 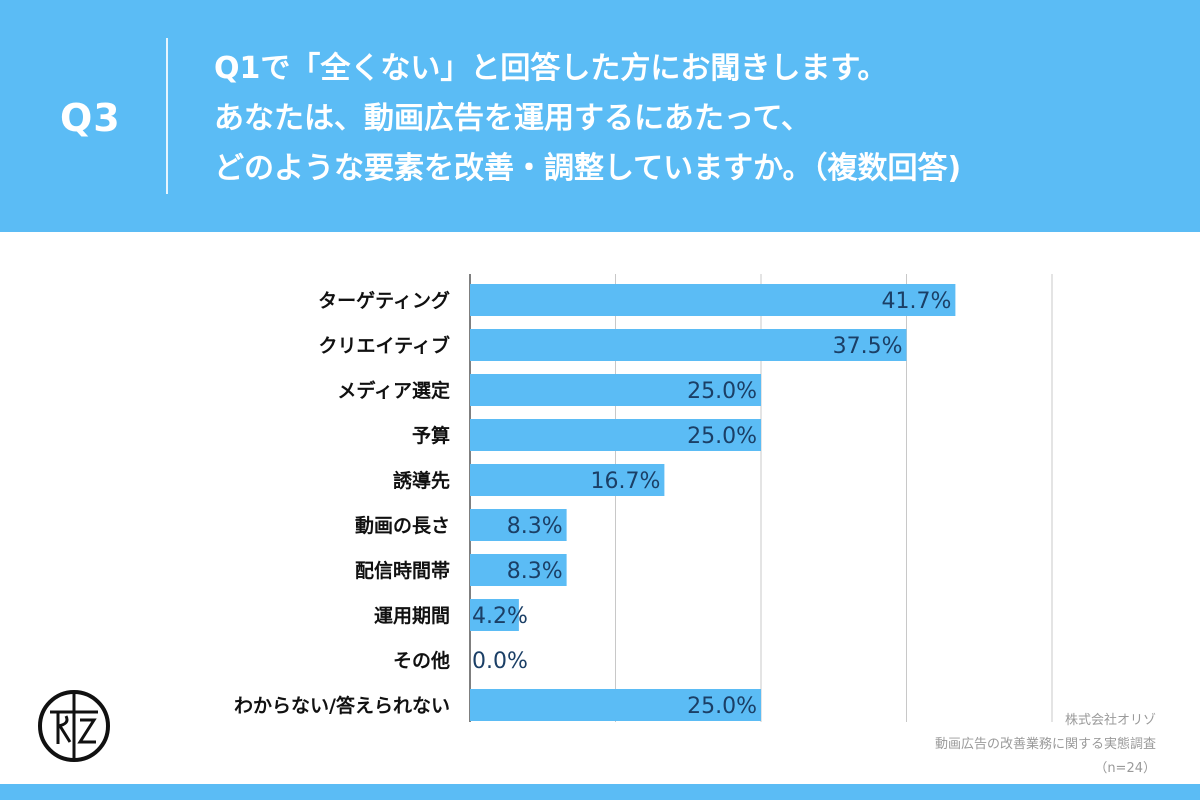 What do you see at coordinates (421, 480) in the screenshot?
I see `category-label: 誘導先` at bounding box center [421, 480].